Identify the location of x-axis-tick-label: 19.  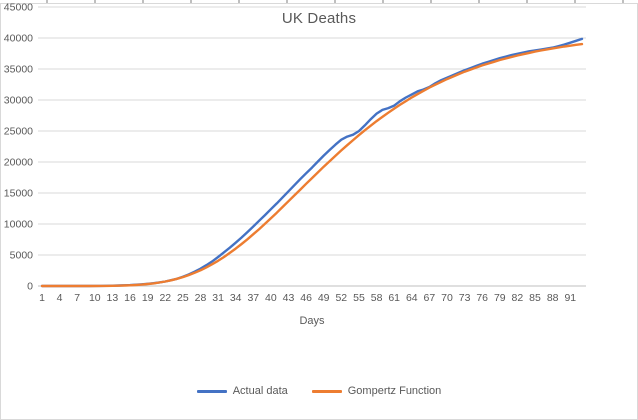
(148, 298).